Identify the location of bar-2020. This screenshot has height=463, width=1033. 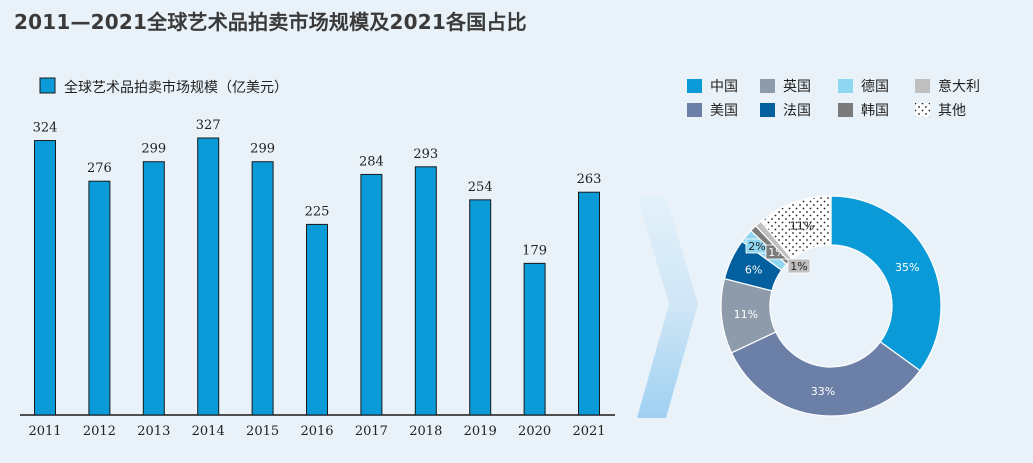
(534, 339).